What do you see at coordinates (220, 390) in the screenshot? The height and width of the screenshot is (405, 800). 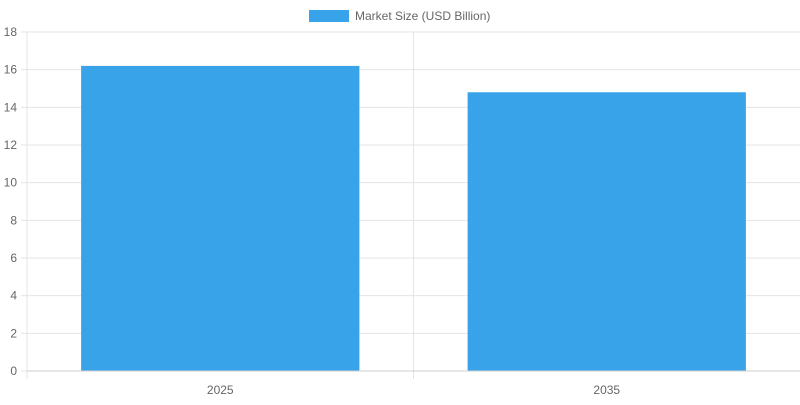 I see `x-tick-label: 2025` at bounding box center [220, 390].